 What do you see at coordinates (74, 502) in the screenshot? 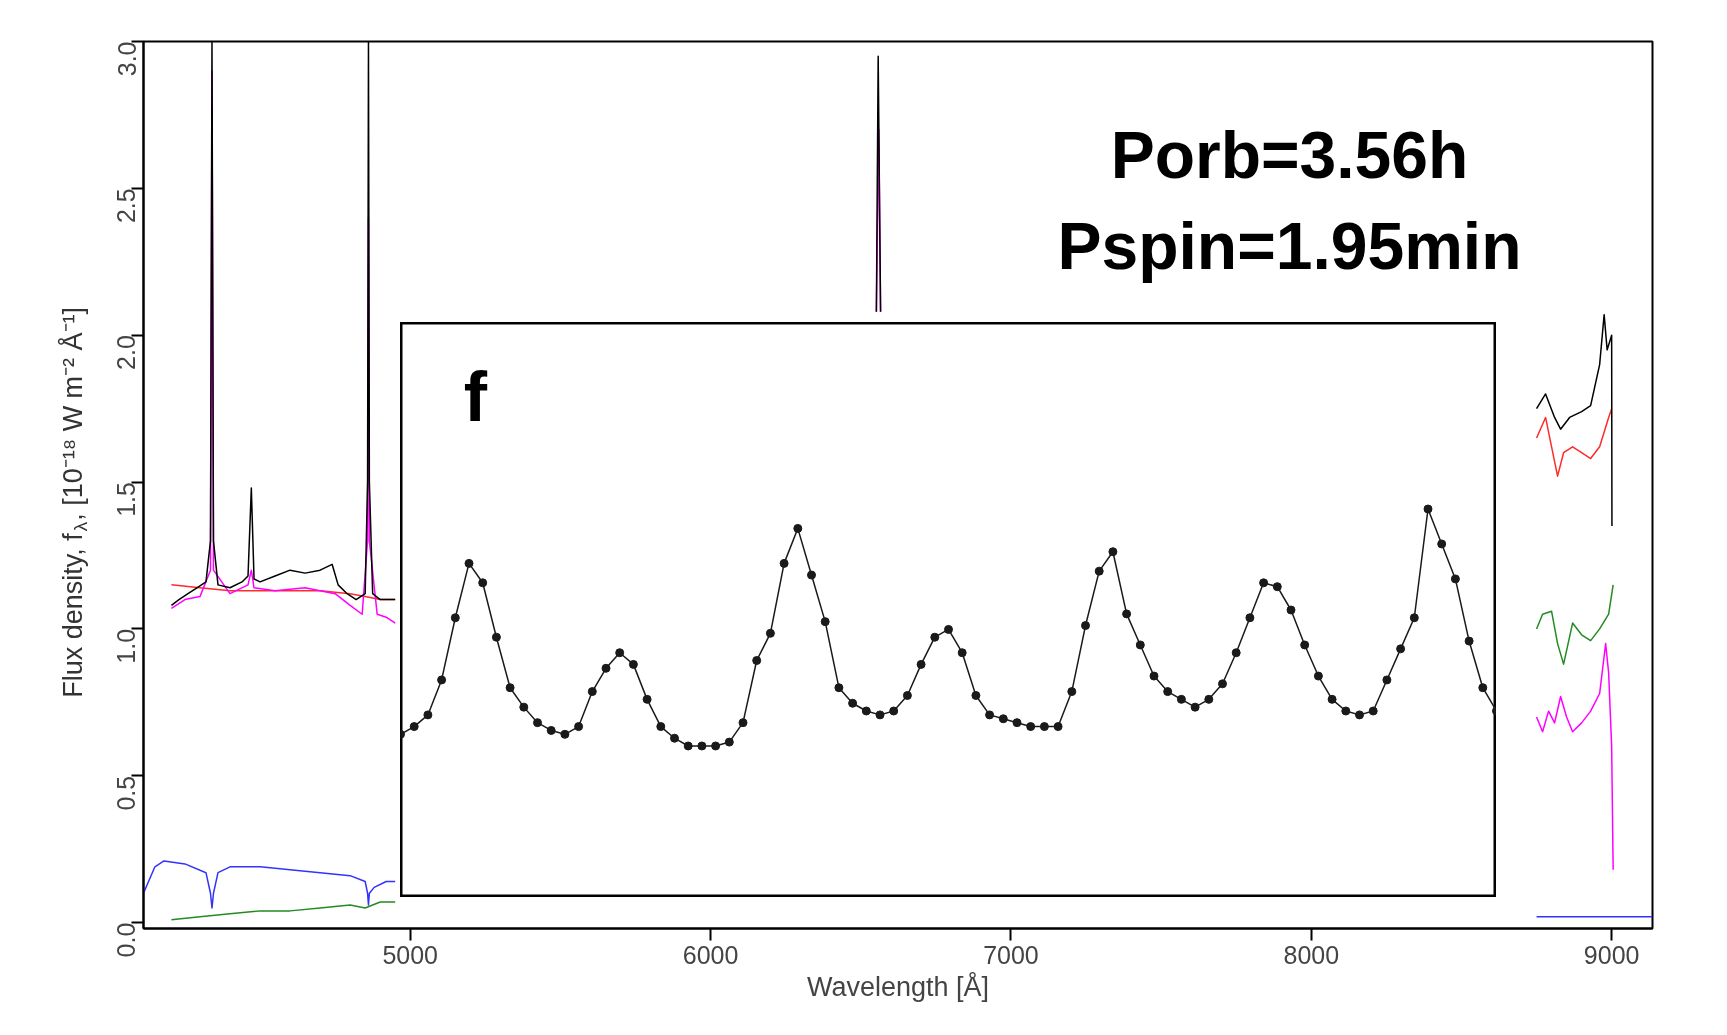
I see `y-axis-title: Flux density, fλ, [10⁻¹⁸ W m⁻² Å⁻¹]` at bounding box center [74, 502].